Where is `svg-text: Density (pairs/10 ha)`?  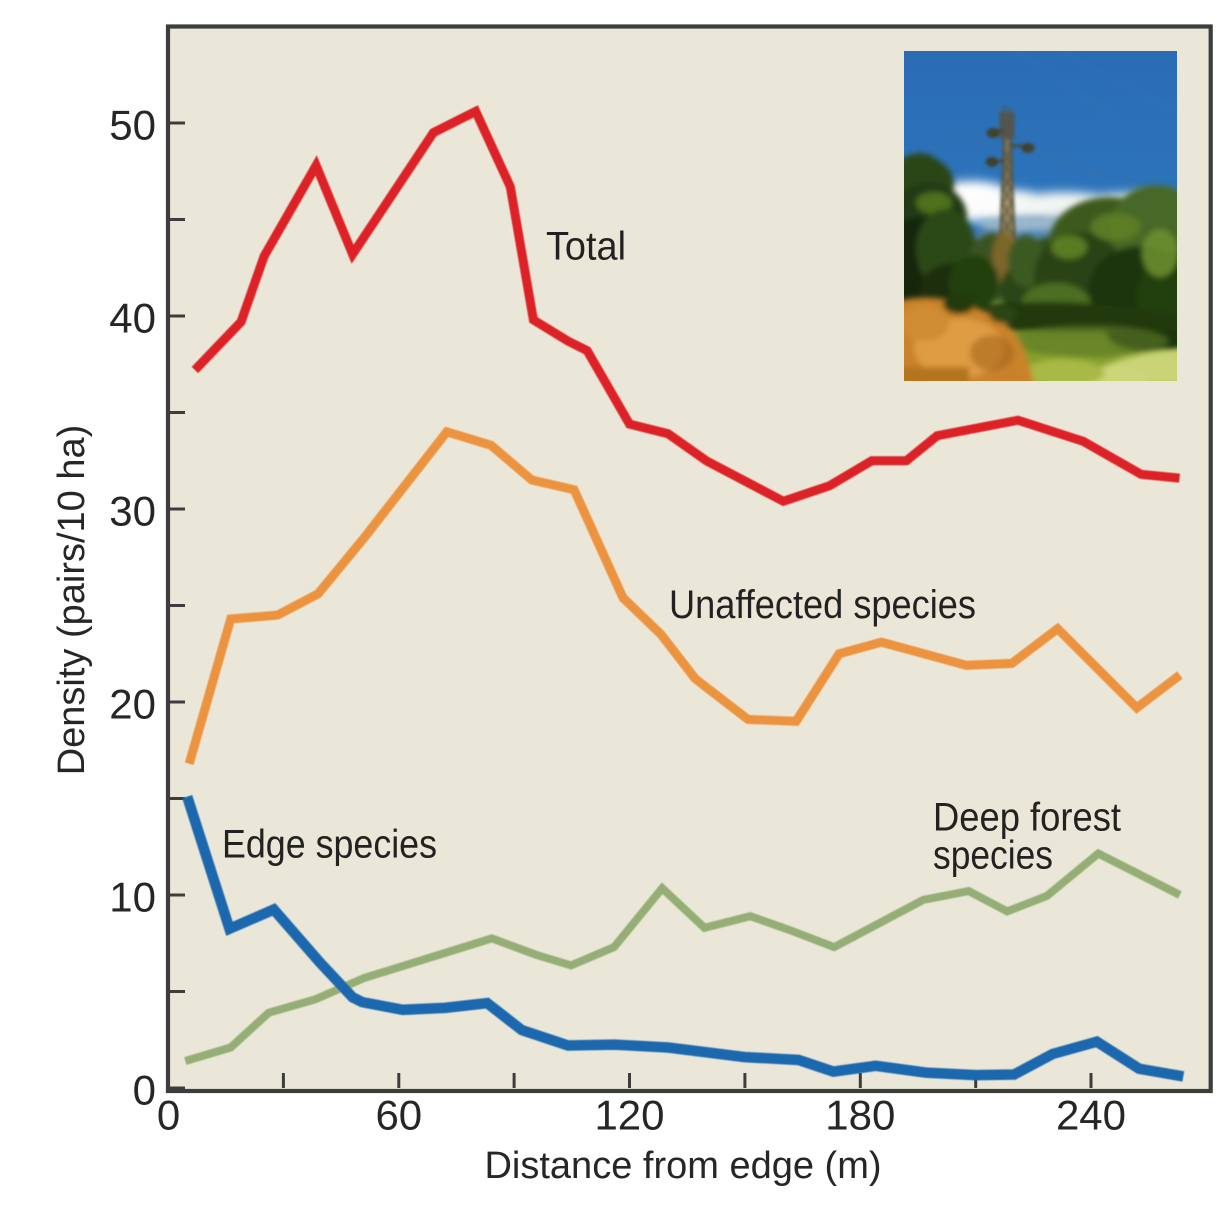 svg-text: Density (pairs/10 ha) is located at coordinates (72, 600).